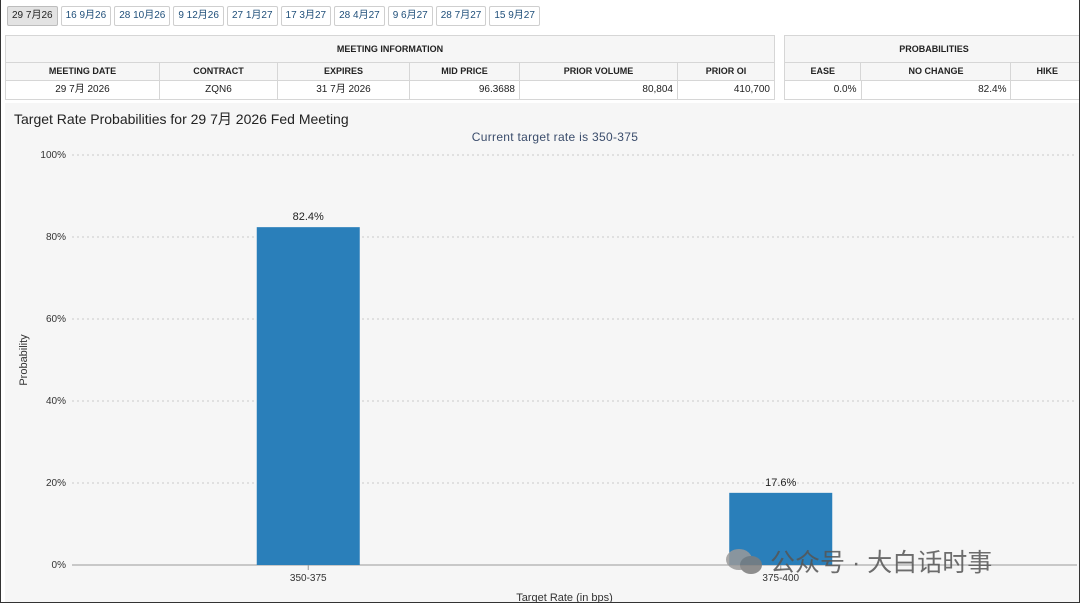 The height and width of the screenshot is (603, 1080). What do you see at coordinates (465, 72) in the screenshot?
I see `col-mid-price: MID PRICE` at bounding box center [465, 72].